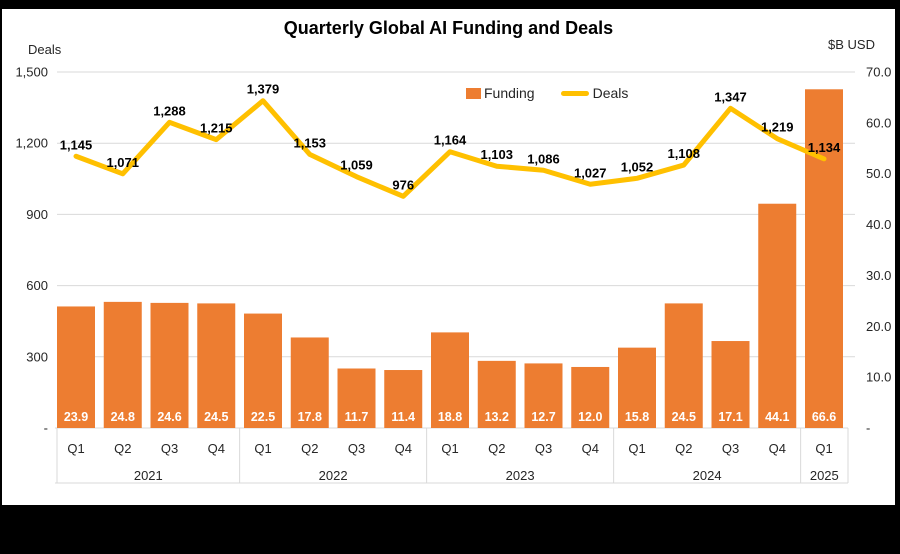  What do you see at coordinates (46, 428) in the screenshot?
I see `left-axis-tick-label: -` at bounding box center [46, 428].